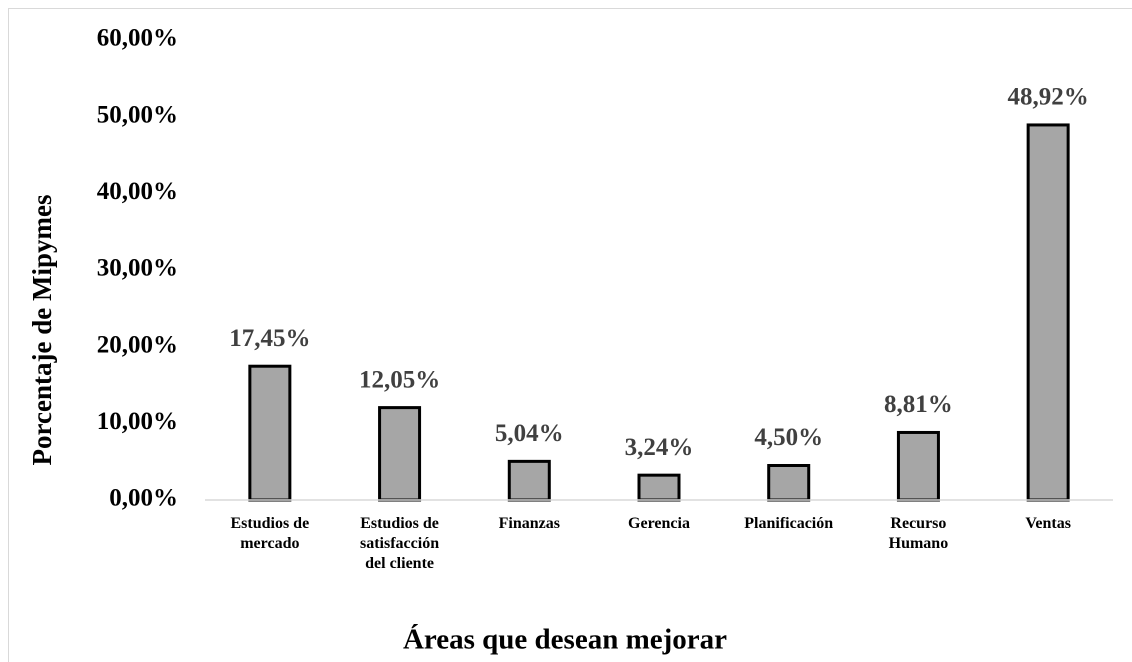 The height and width of the screenshot is (662, 1132). I want to click on y-tick-label: 60,00%, so click(137, 38).